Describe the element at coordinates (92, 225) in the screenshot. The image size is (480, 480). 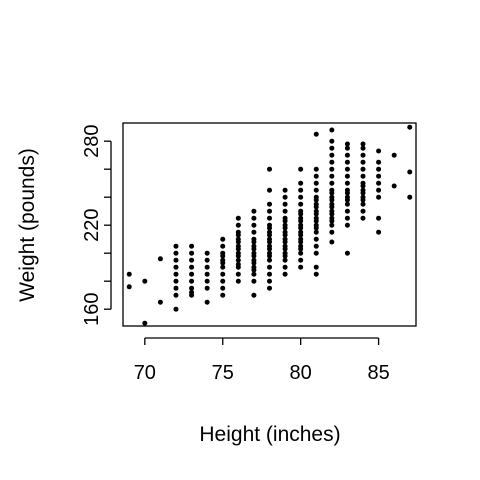
I see `y-tick-label: 220` at that location.